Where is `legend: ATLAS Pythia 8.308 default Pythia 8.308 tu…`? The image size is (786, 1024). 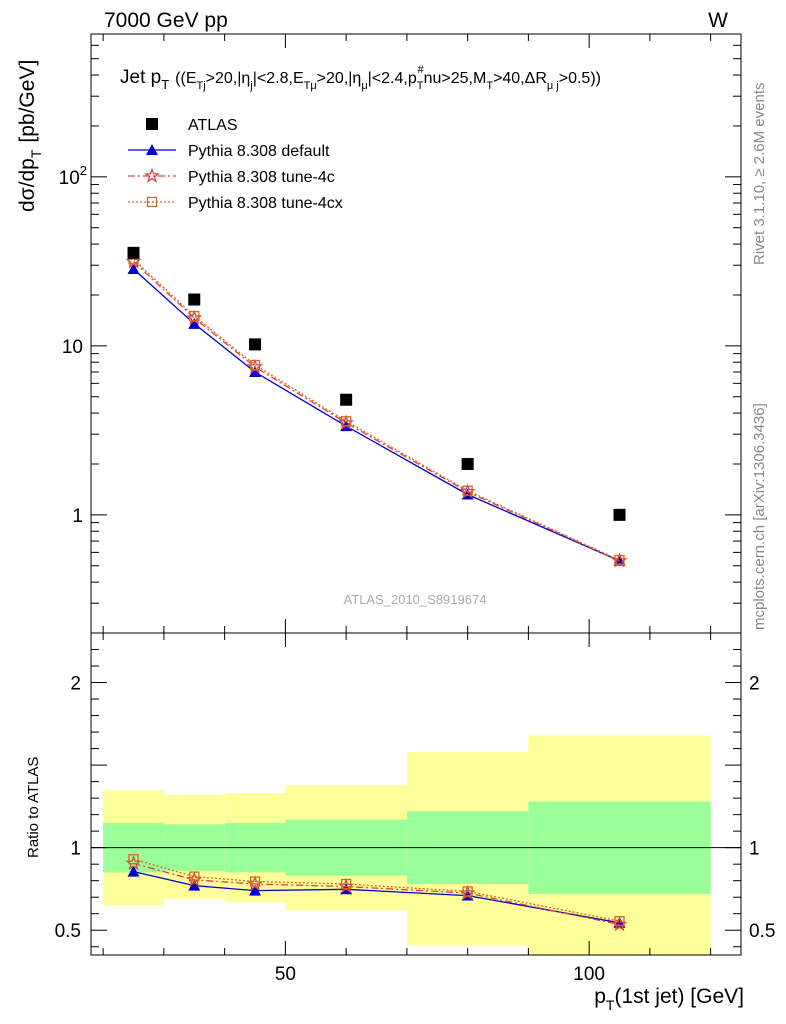 legend: ATLAS Pythia 8.308 default Pythia 8.308 tu… is located at coordinates (235, 164).